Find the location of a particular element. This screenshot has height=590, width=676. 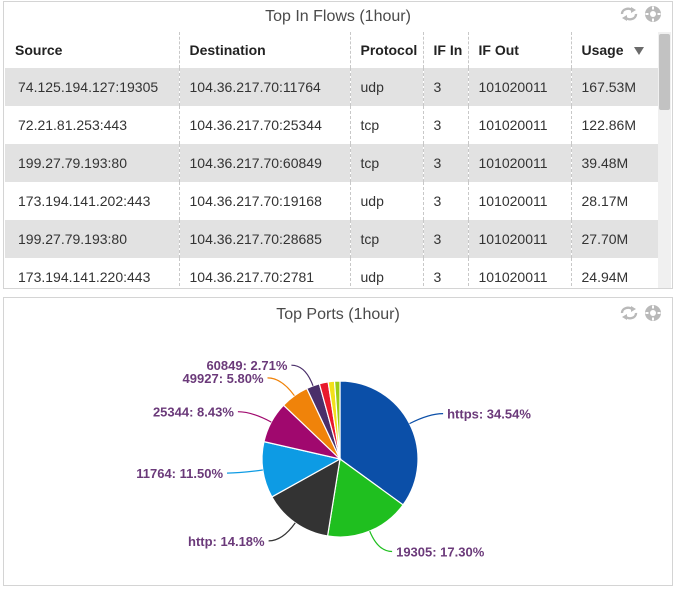

cell-destination: 104.36.217.70:2781 is located at coordinates (264, 273).